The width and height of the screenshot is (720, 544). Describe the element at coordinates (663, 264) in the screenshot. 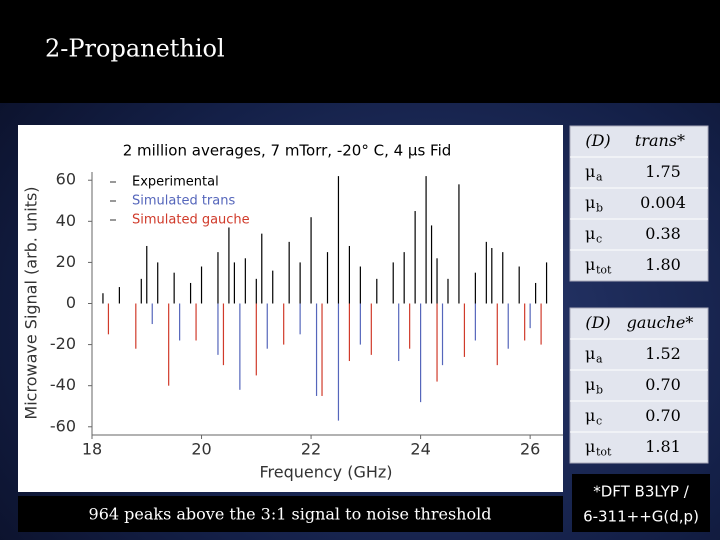

I see `row-value: 1.80` at that location.